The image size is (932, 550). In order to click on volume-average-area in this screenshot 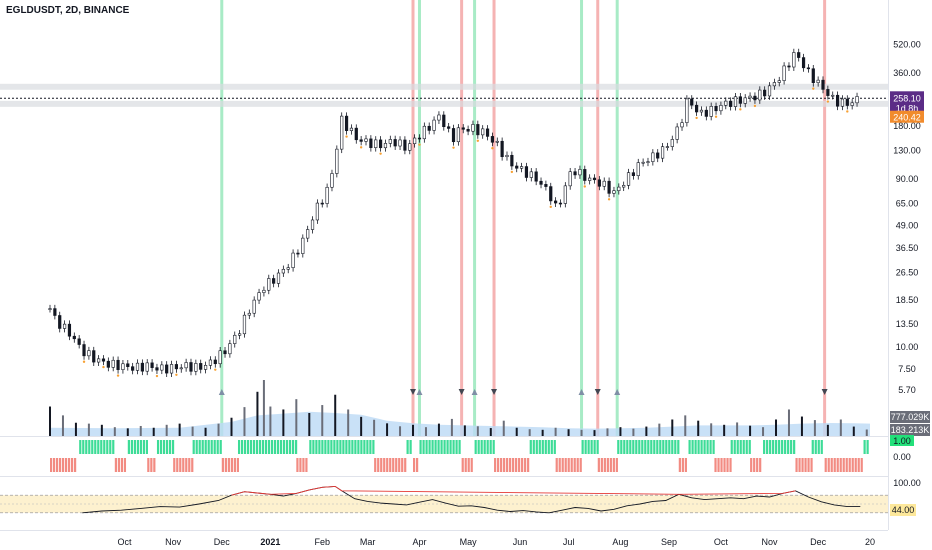, I will do `click(460, 423)`.